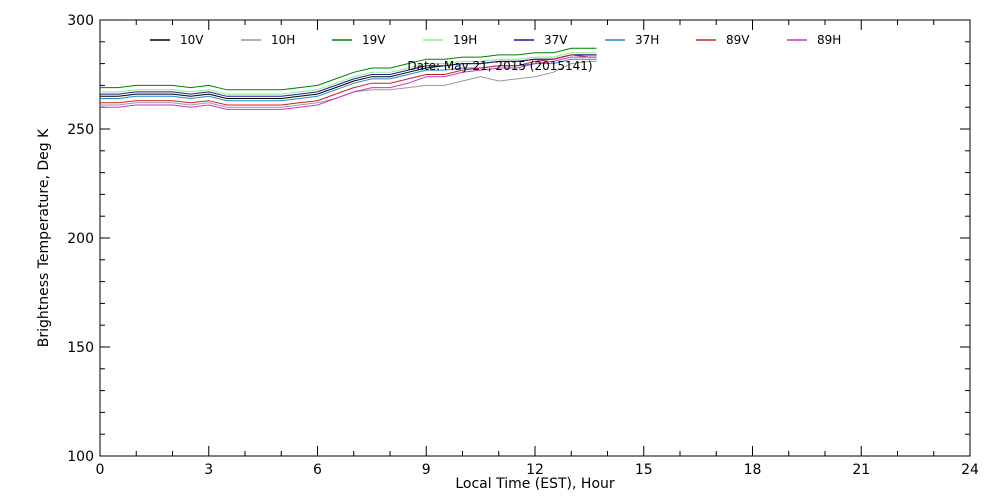 This screenshot has height=500, width=1000. Describe the element at coordinates (374, 40) in the screenshot. I see `legend-label-19V: 19V` at that location.